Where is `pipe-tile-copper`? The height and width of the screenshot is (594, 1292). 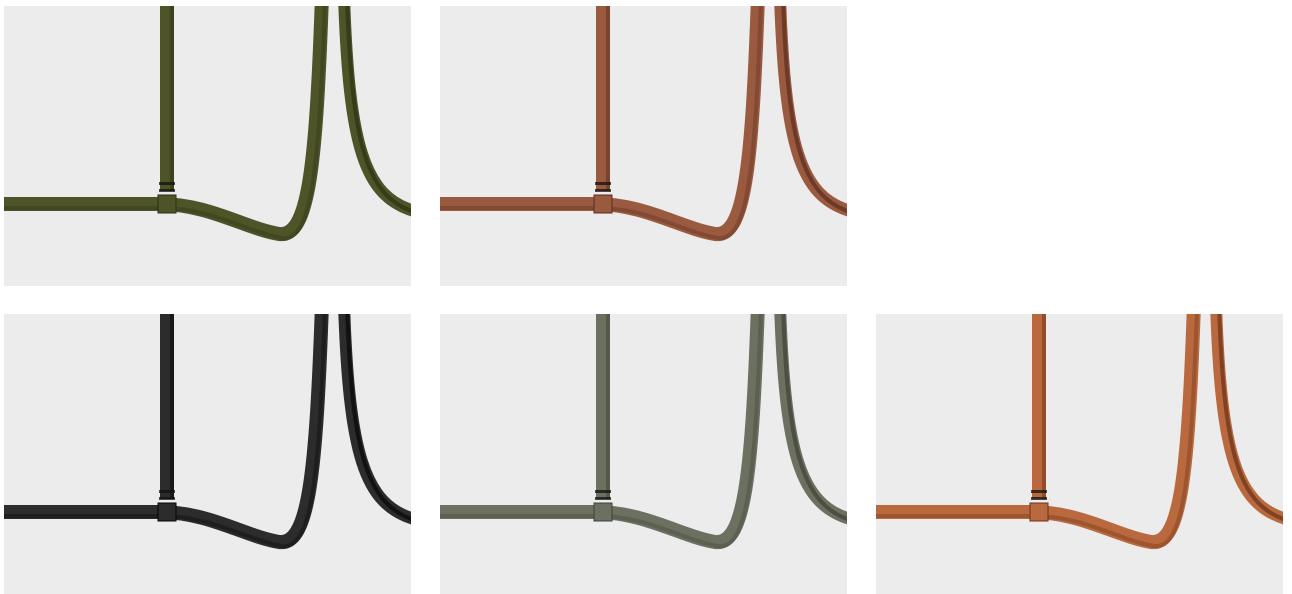 pipe-tile-copper is located at coordinates (643, 146).